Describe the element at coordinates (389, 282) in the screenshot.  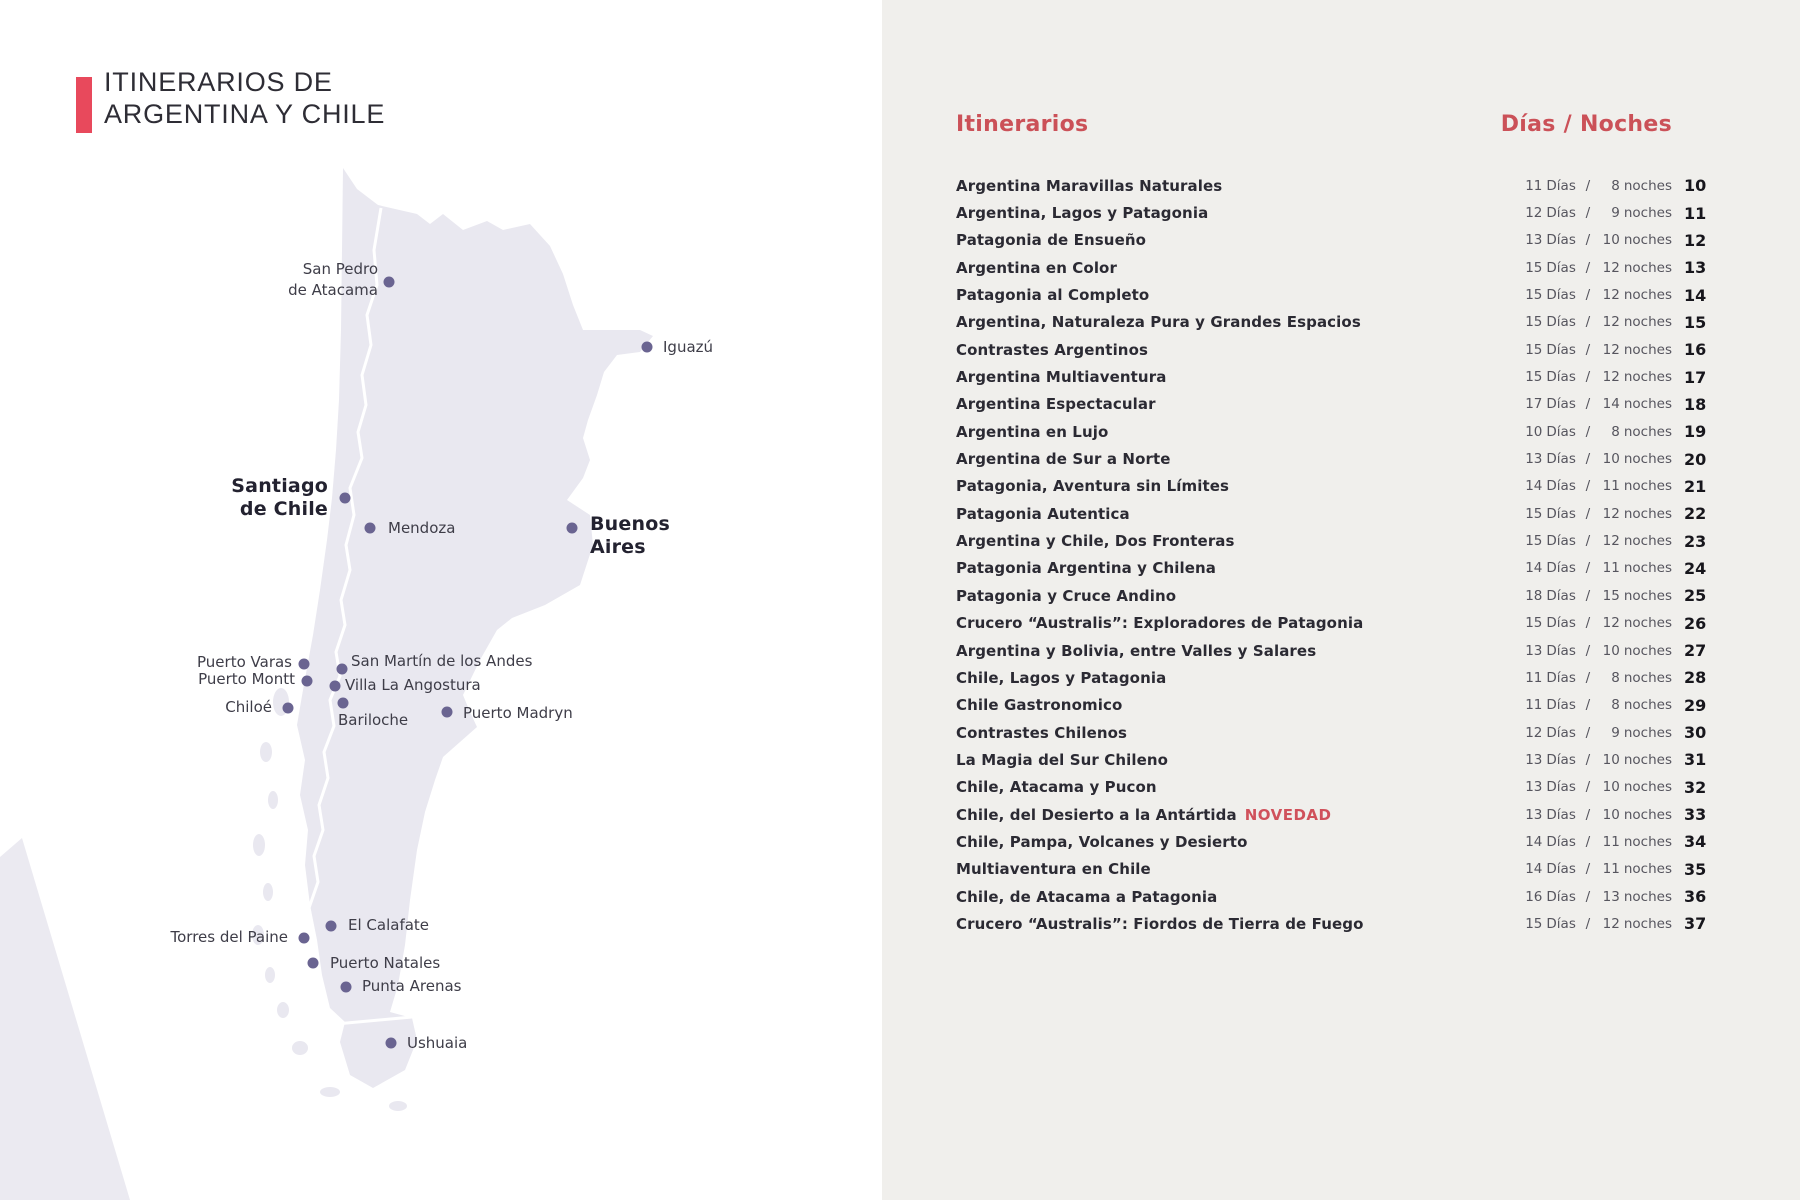
I see `san-pedro-de-atacama-dot` at that location.